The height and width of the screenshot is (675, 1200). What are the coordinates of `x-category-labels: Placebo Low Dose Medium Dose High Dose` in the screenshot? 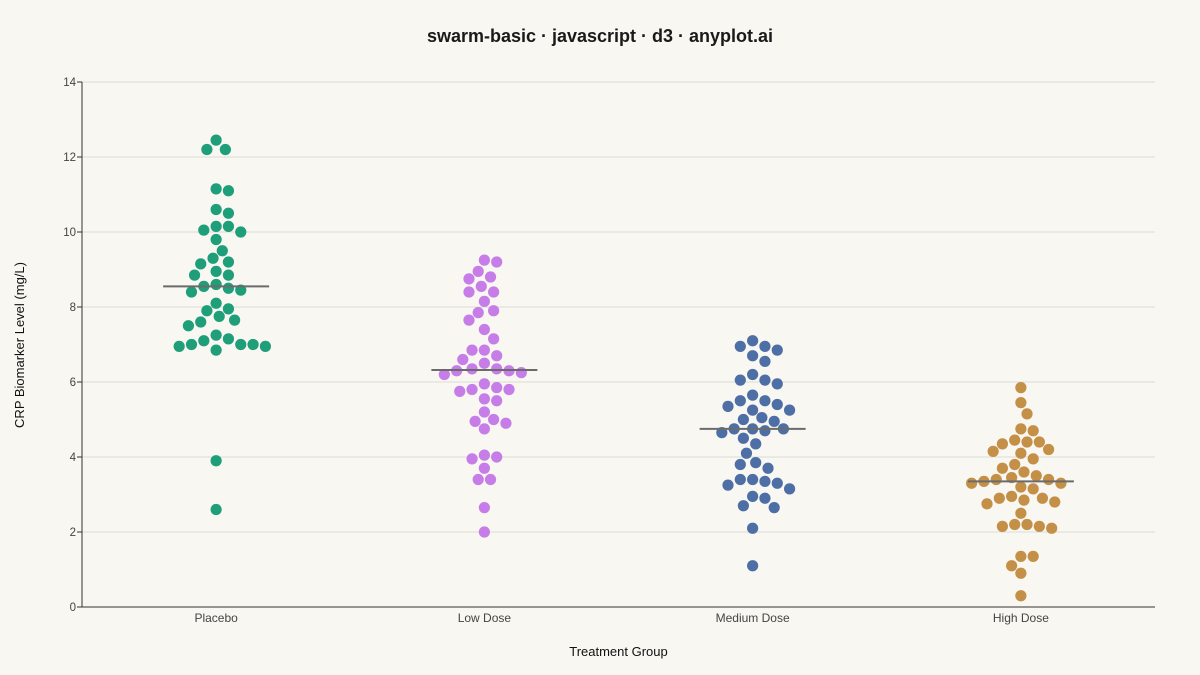 It's located at (621, 618).